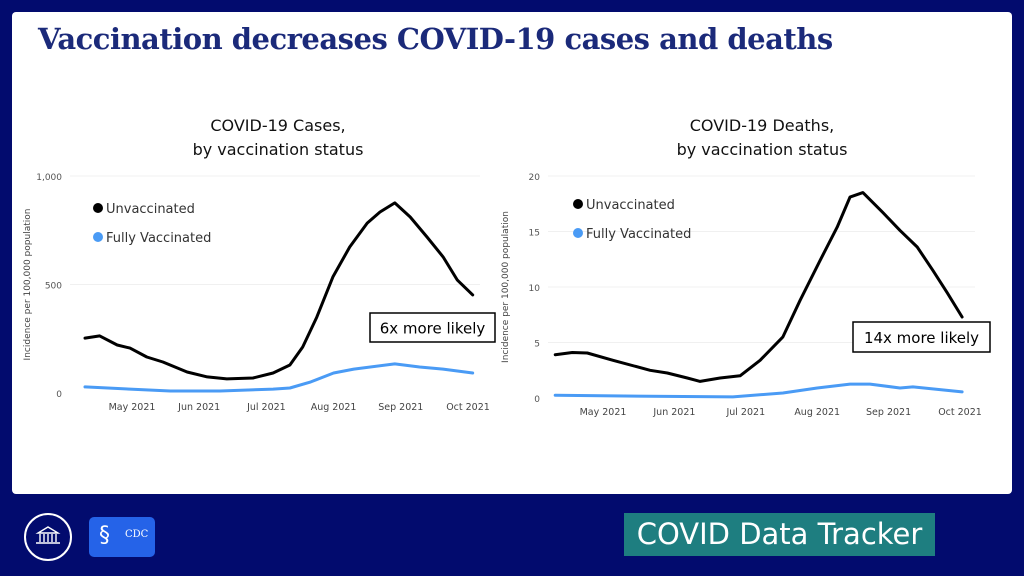  Describe the element at coordinates (537, 400) in the screenshot. I see `deaths-ytick-label: 0` at that location.